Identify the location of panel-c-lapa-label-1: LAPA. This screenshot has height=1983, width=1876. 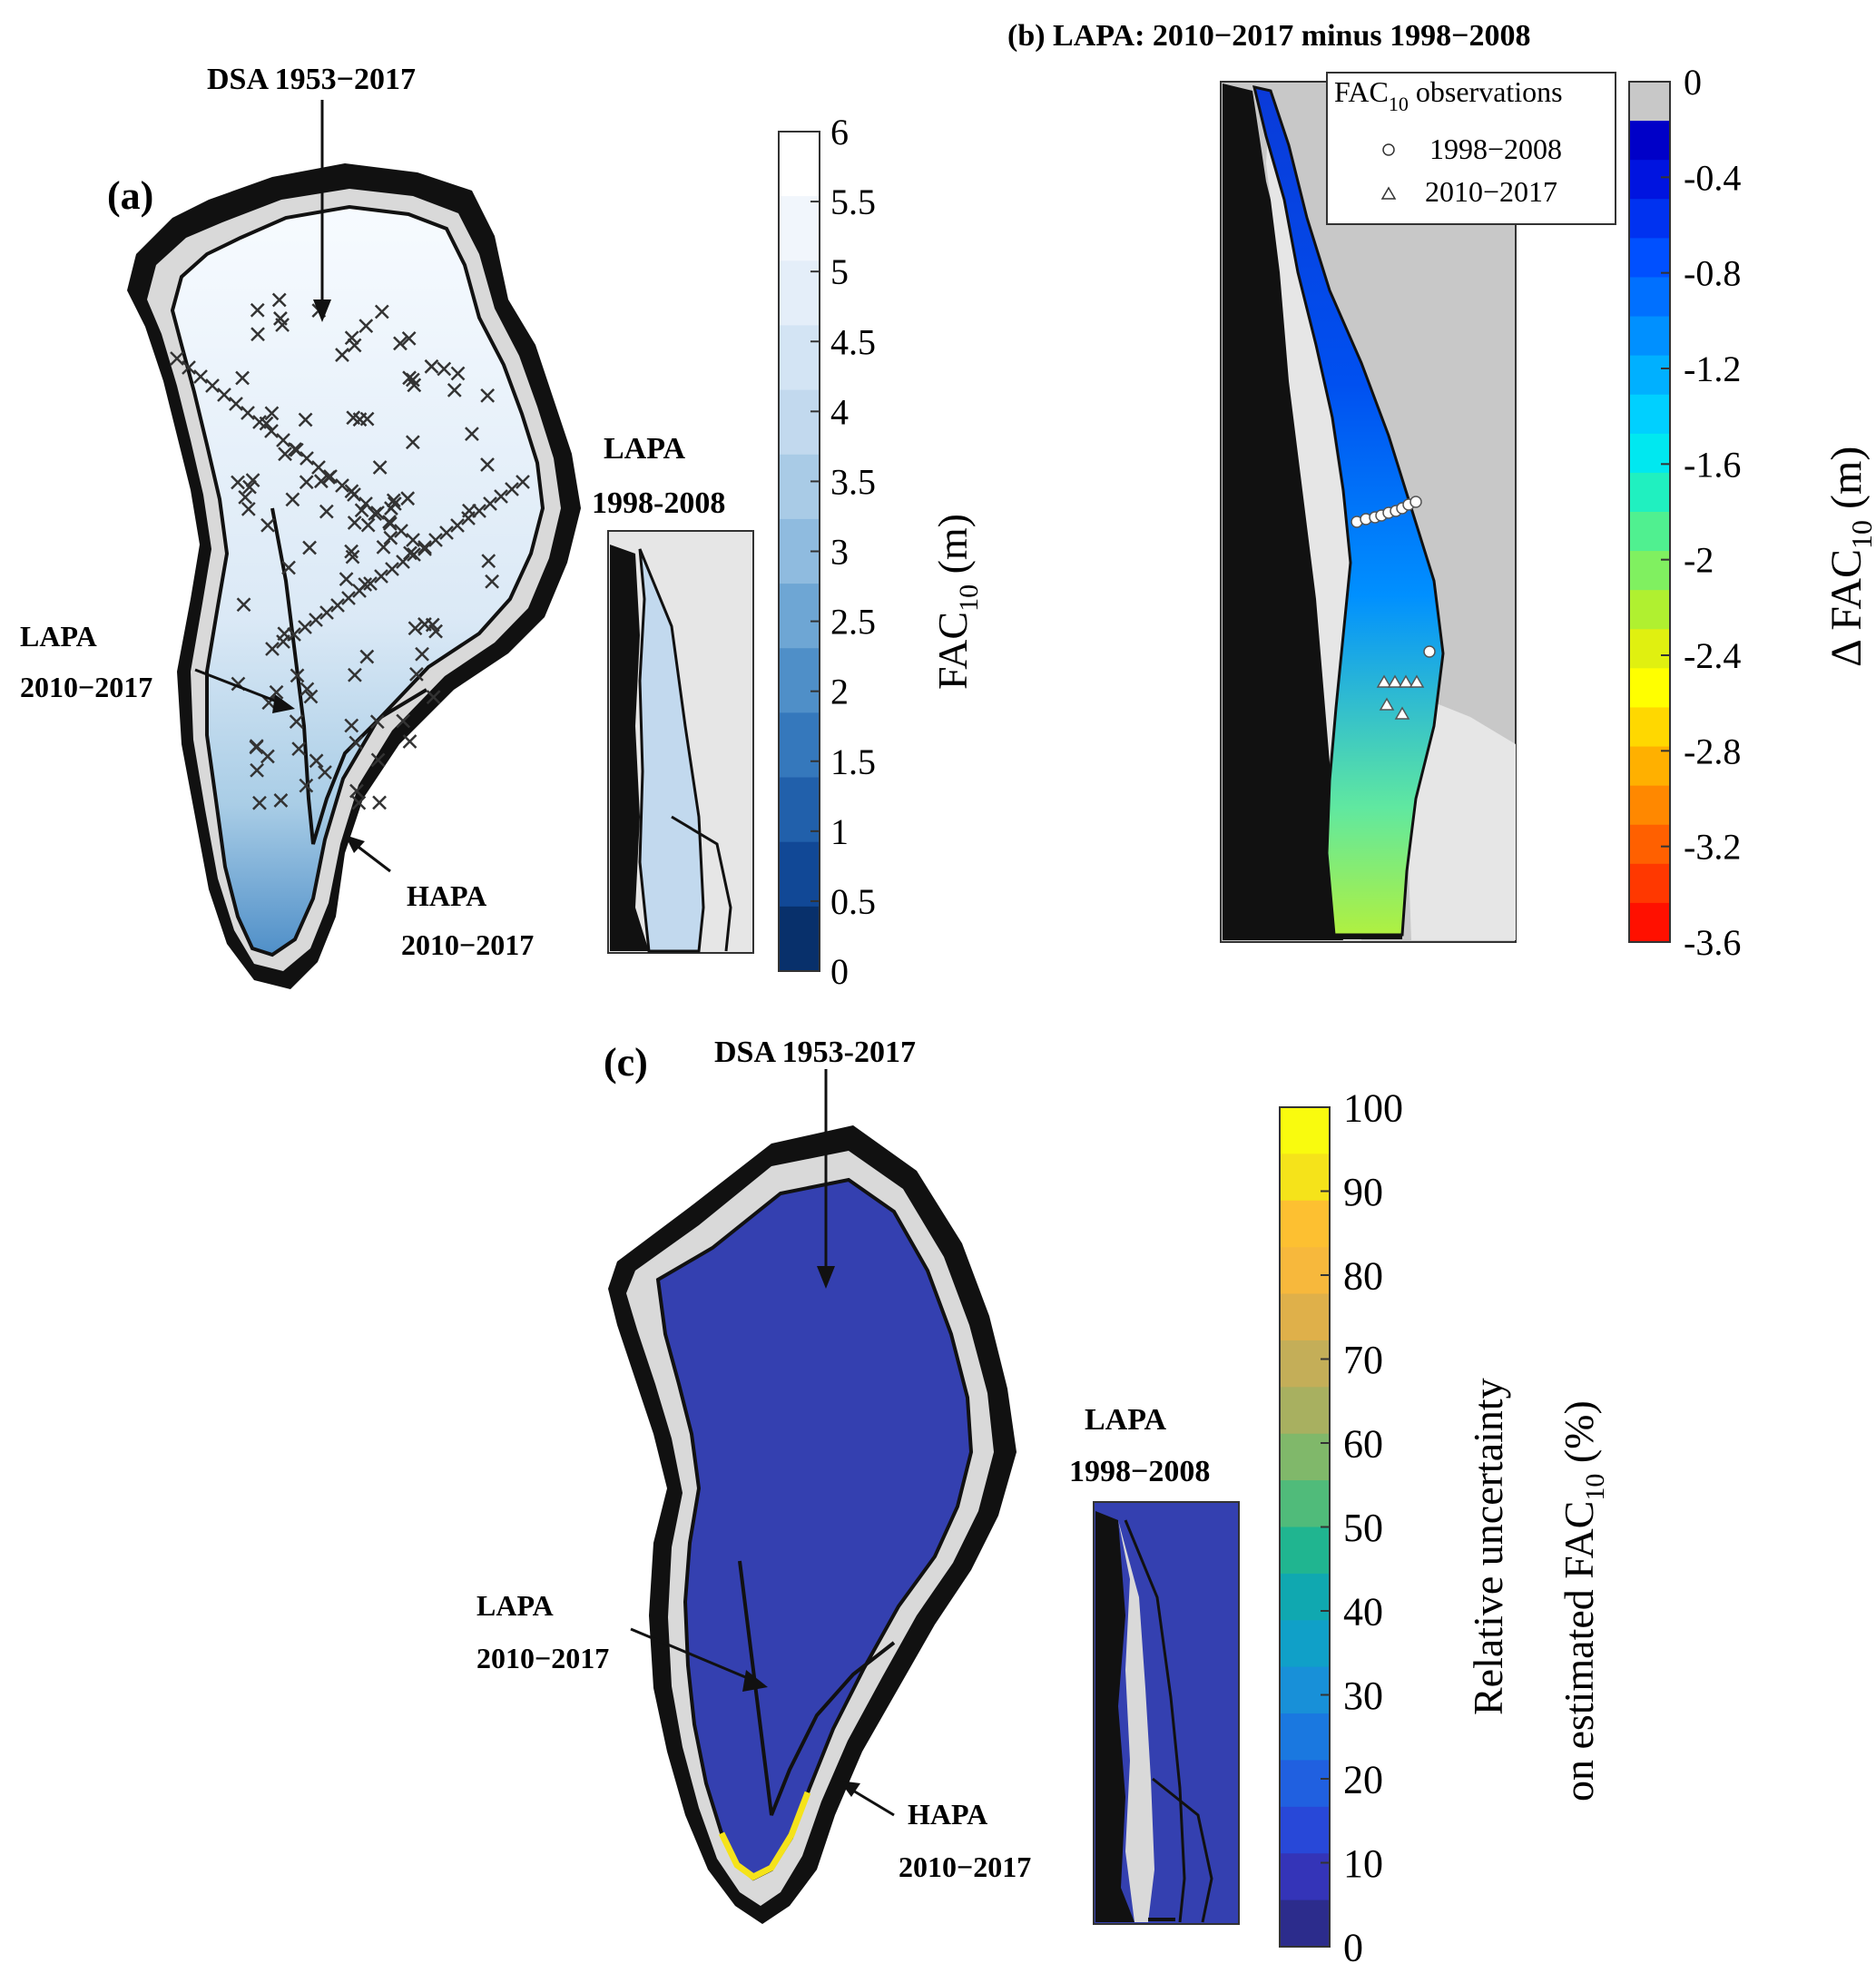
(515, 1606).